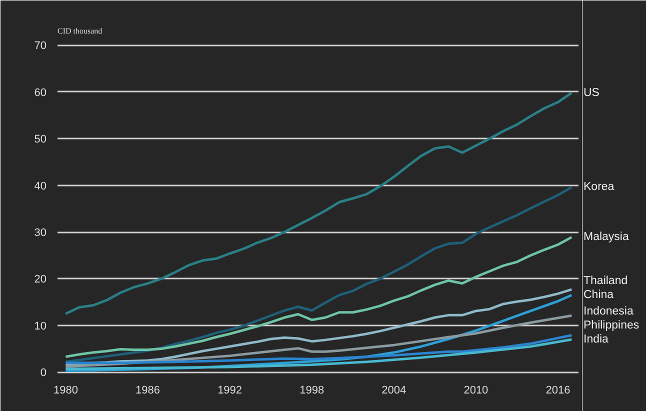 This screenshot has height=411, width=646. I want to click on series-label: Malaysia, so click(607, 237).